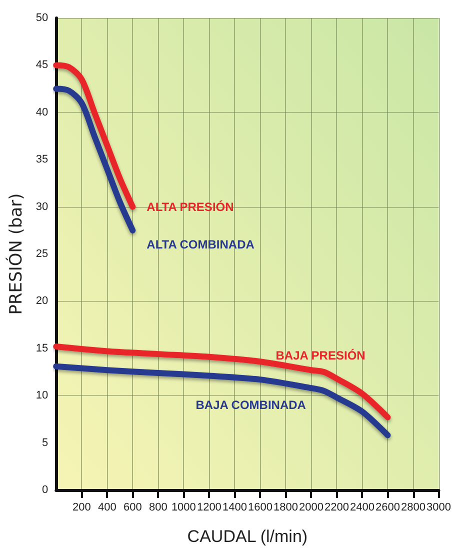 Image resolution: width=454 pixels, height=558 pixels. Describe the element at coordinates (42, 301) in the screenshot. I see `y-tick-label: 20` at that location.